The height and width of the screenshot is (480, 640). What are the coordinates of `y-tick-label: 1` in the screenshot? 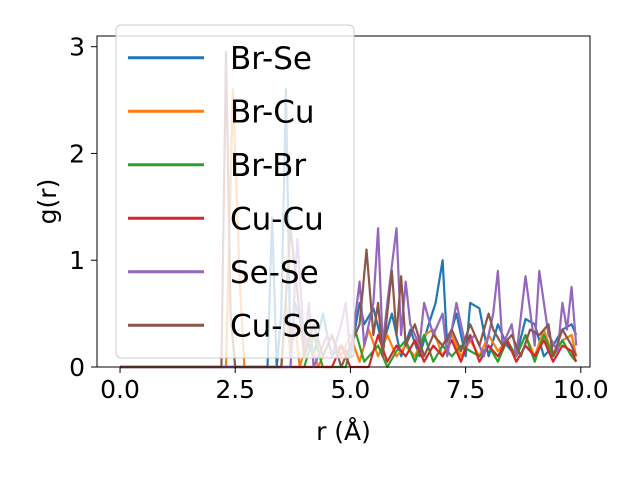 It's located at (77, 260).